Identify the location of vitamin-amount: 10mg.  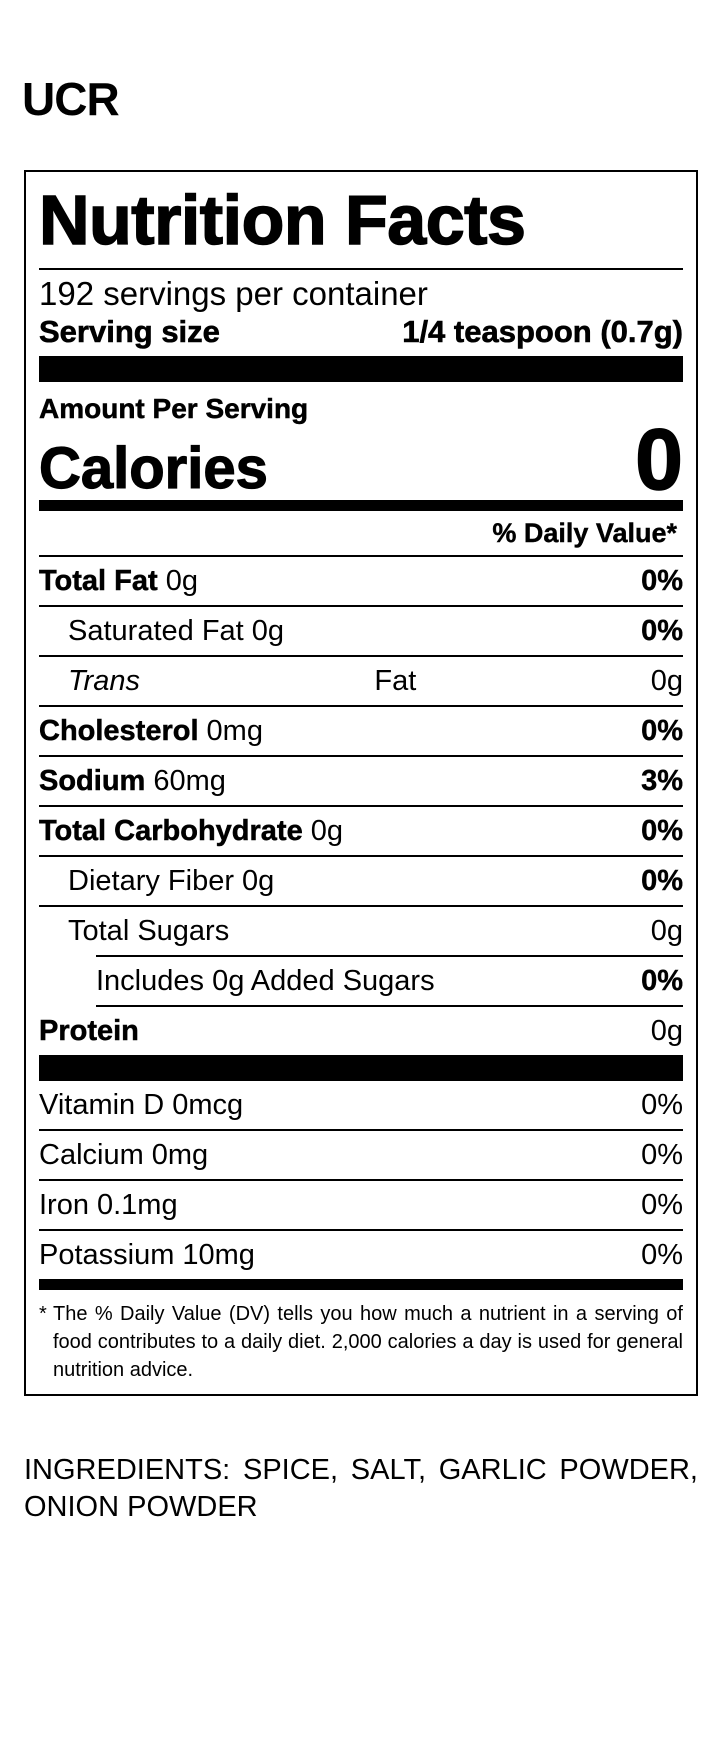
(218, 1254).